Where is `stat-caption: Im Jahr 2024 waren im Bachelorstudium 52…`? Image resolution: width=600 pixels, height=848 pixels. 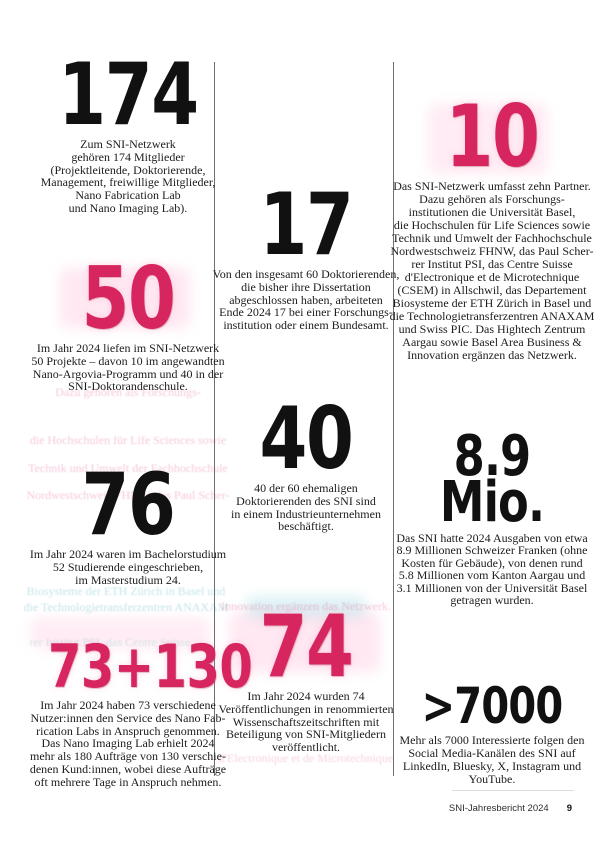 stat-caption: Im Jahr 2024 waren im Bachelorstudium 52… is located at coordinates (128, 567).